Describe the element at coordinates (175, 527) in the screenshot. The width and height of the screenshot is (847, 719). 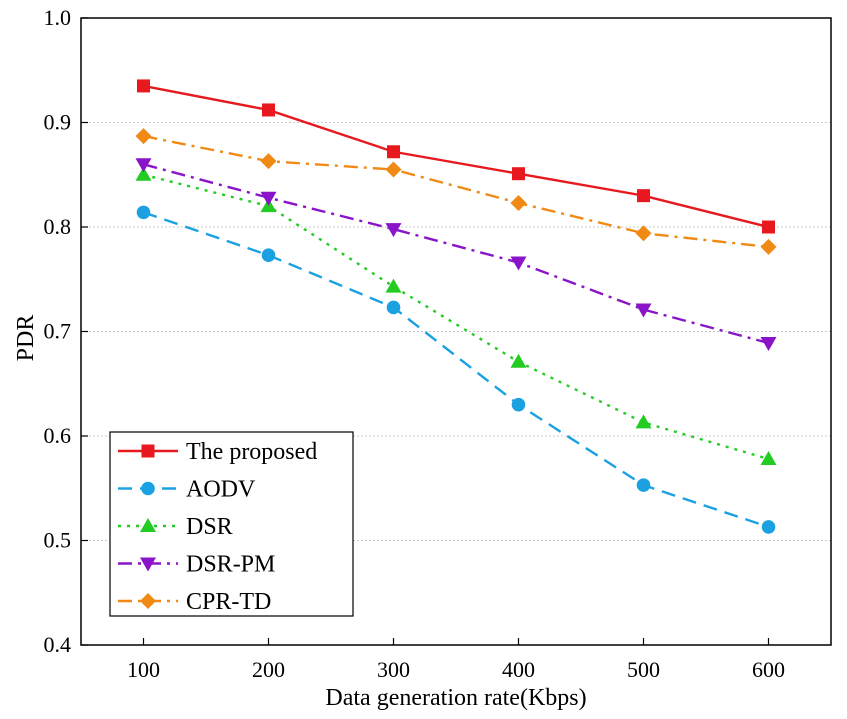
I see `legend-item-dsr: DSR` at that location.